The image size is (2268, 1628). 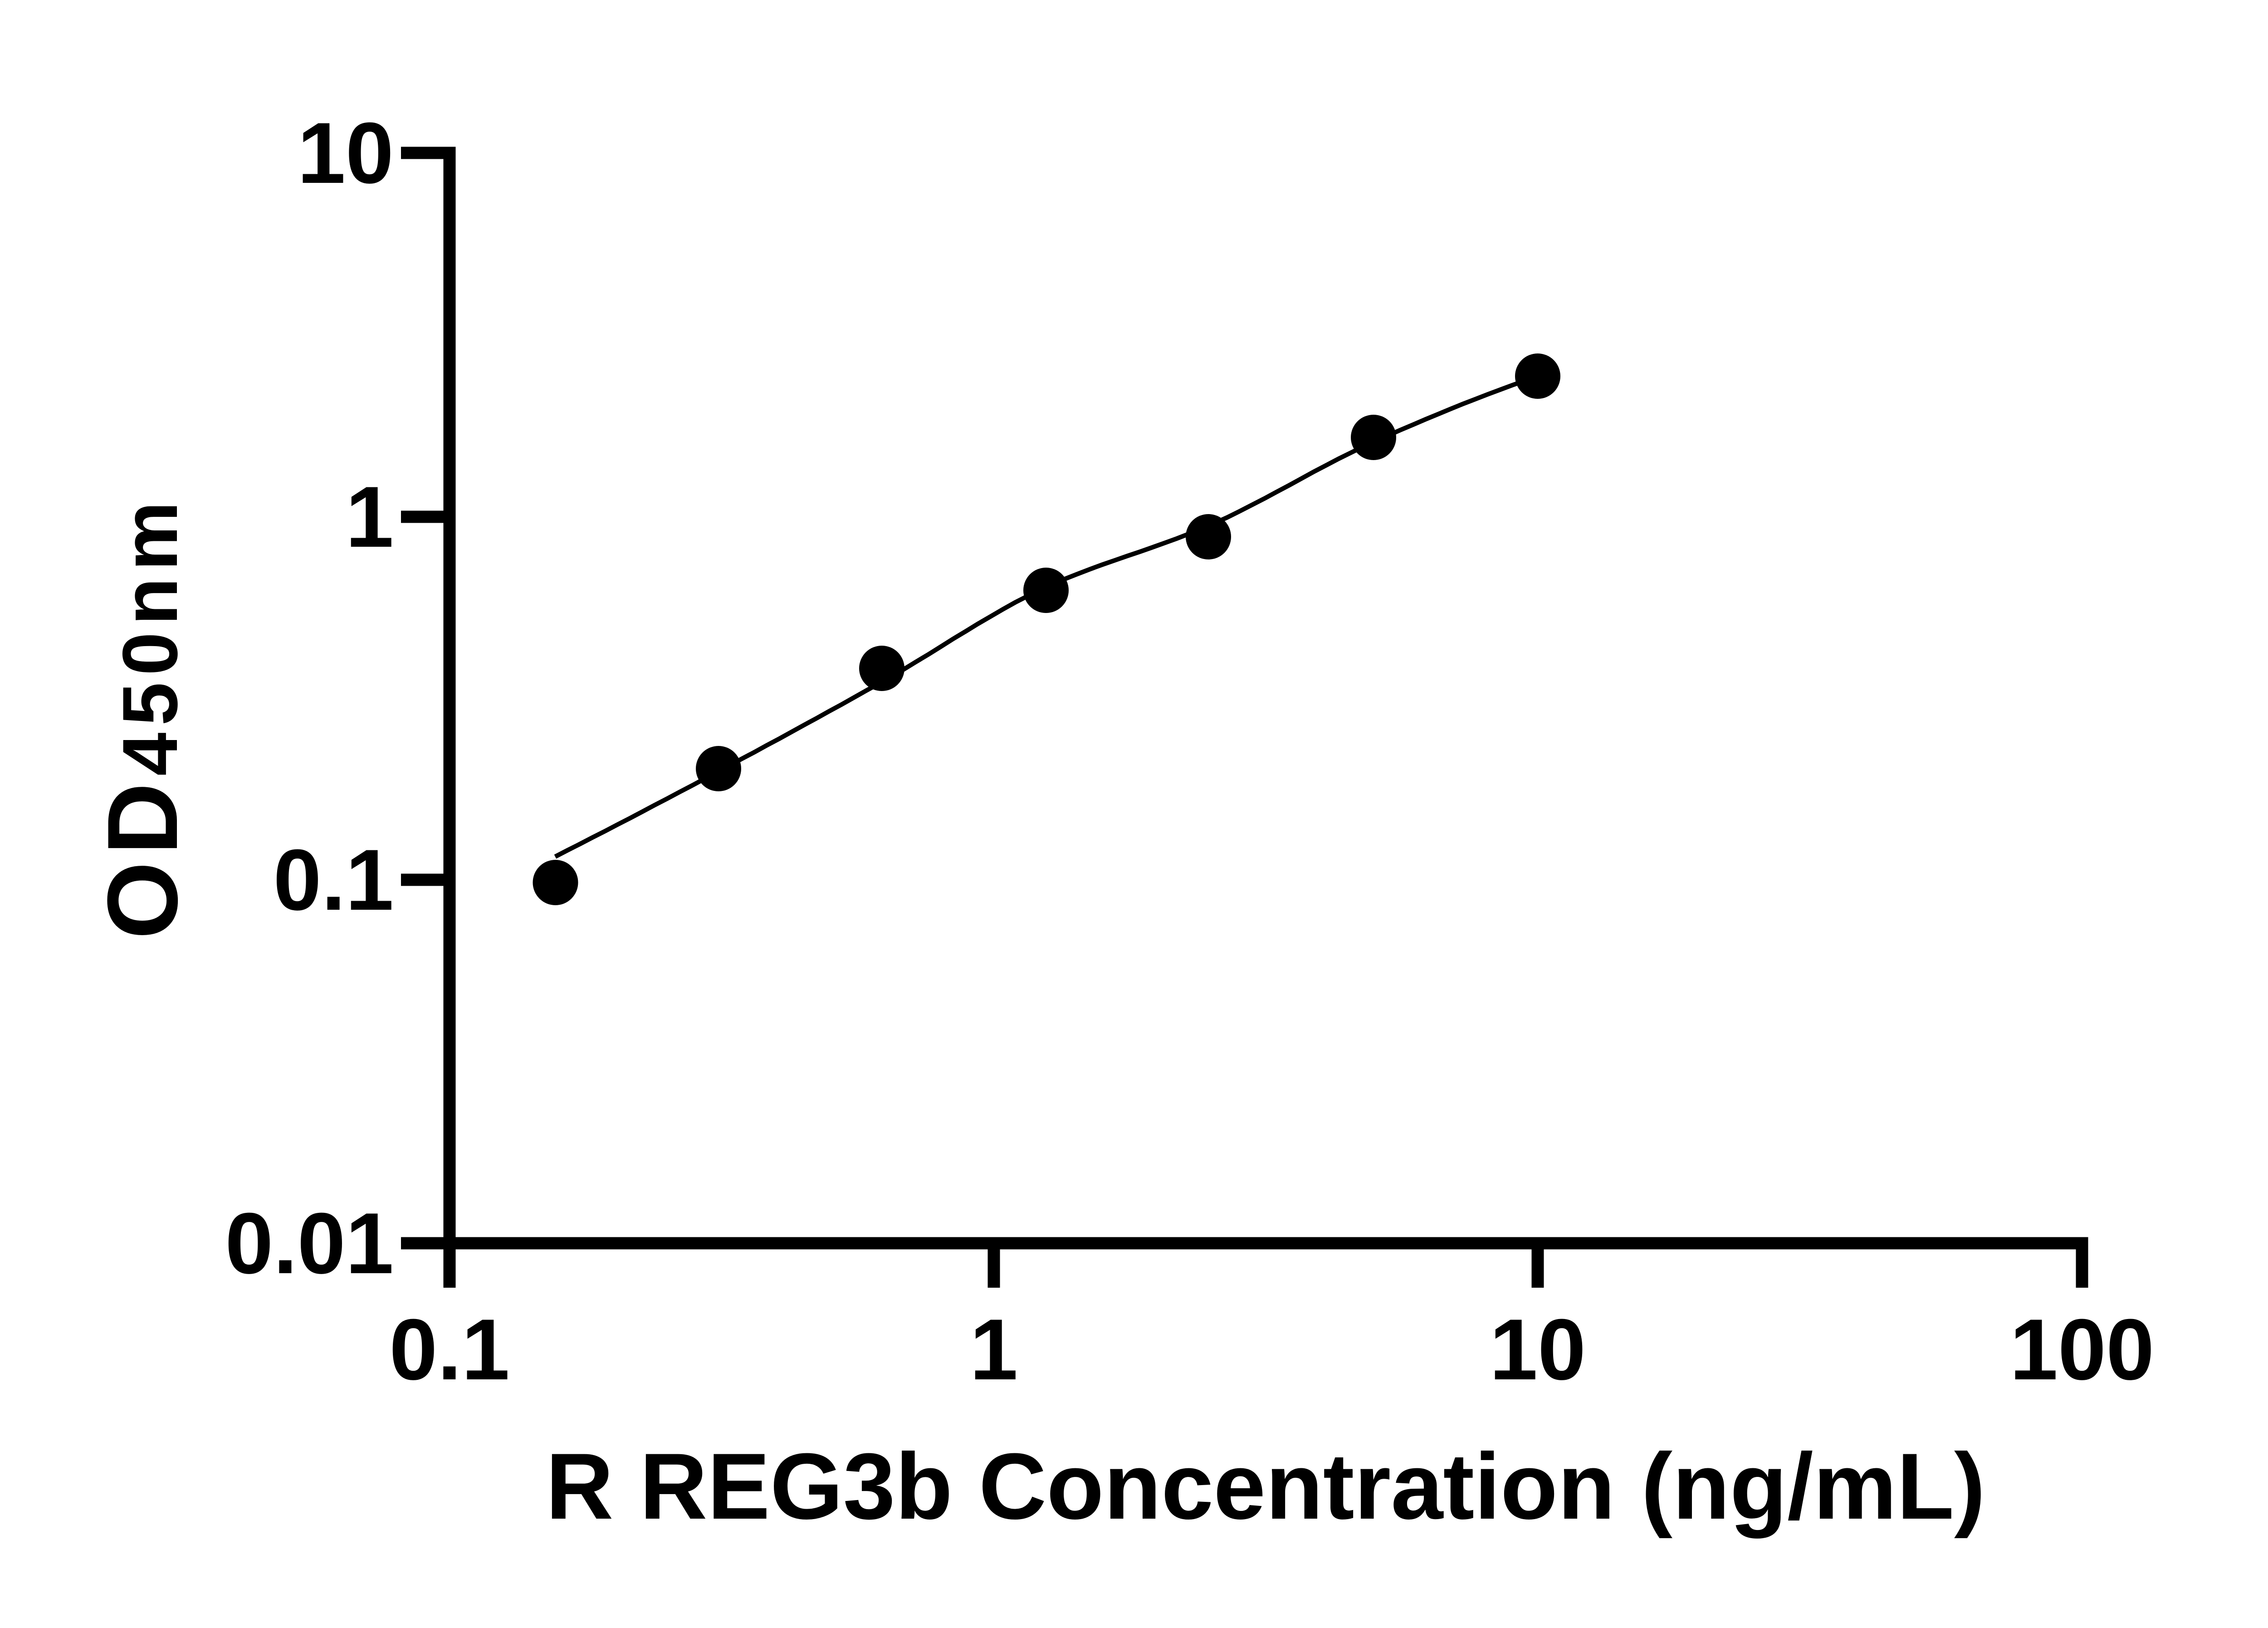 What do you see at coordinates (1265, 1486) in the screenshot?
I see `svg-text: R REG3b Concentration (ng/mL)` at bounding box center [1265, 1486].